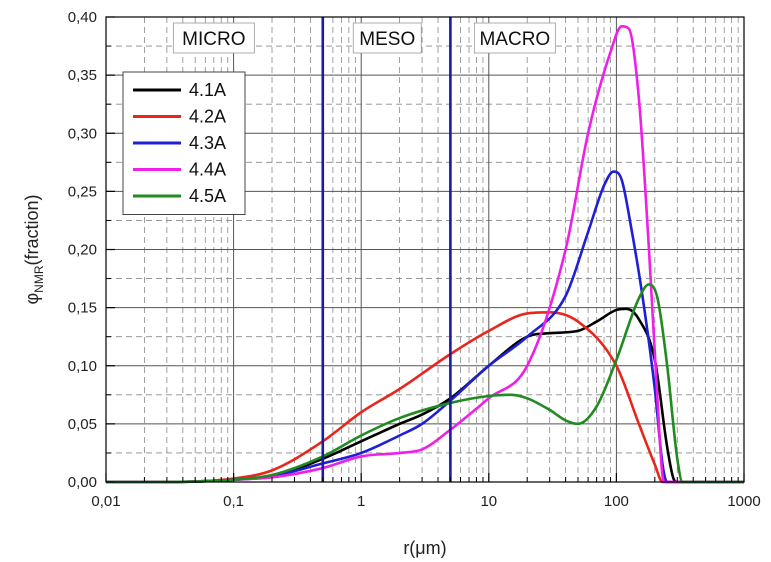  What do you see at coordinates (207, 90) in the screenshot?
I see `legend-label: 4.1A` at bounding box center [207, 90].